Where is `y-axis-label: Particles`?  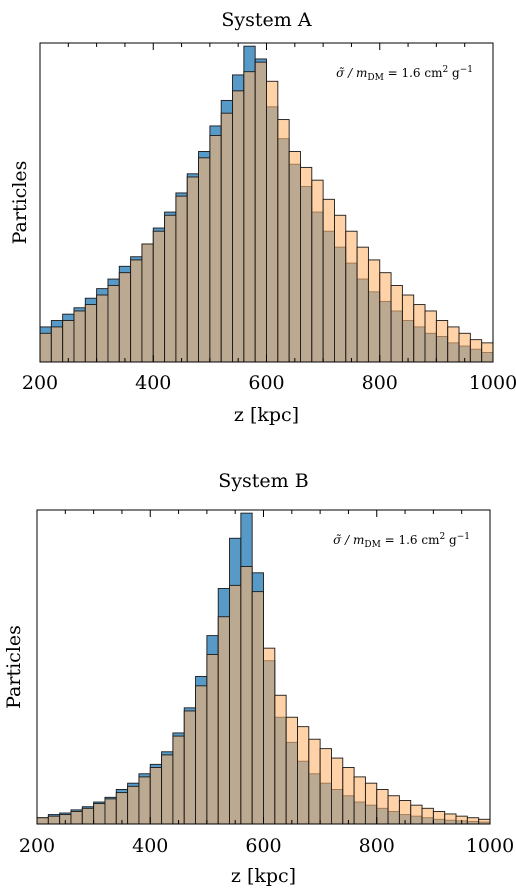
y-axis-label: Particles is located at coordinates (14, 667).